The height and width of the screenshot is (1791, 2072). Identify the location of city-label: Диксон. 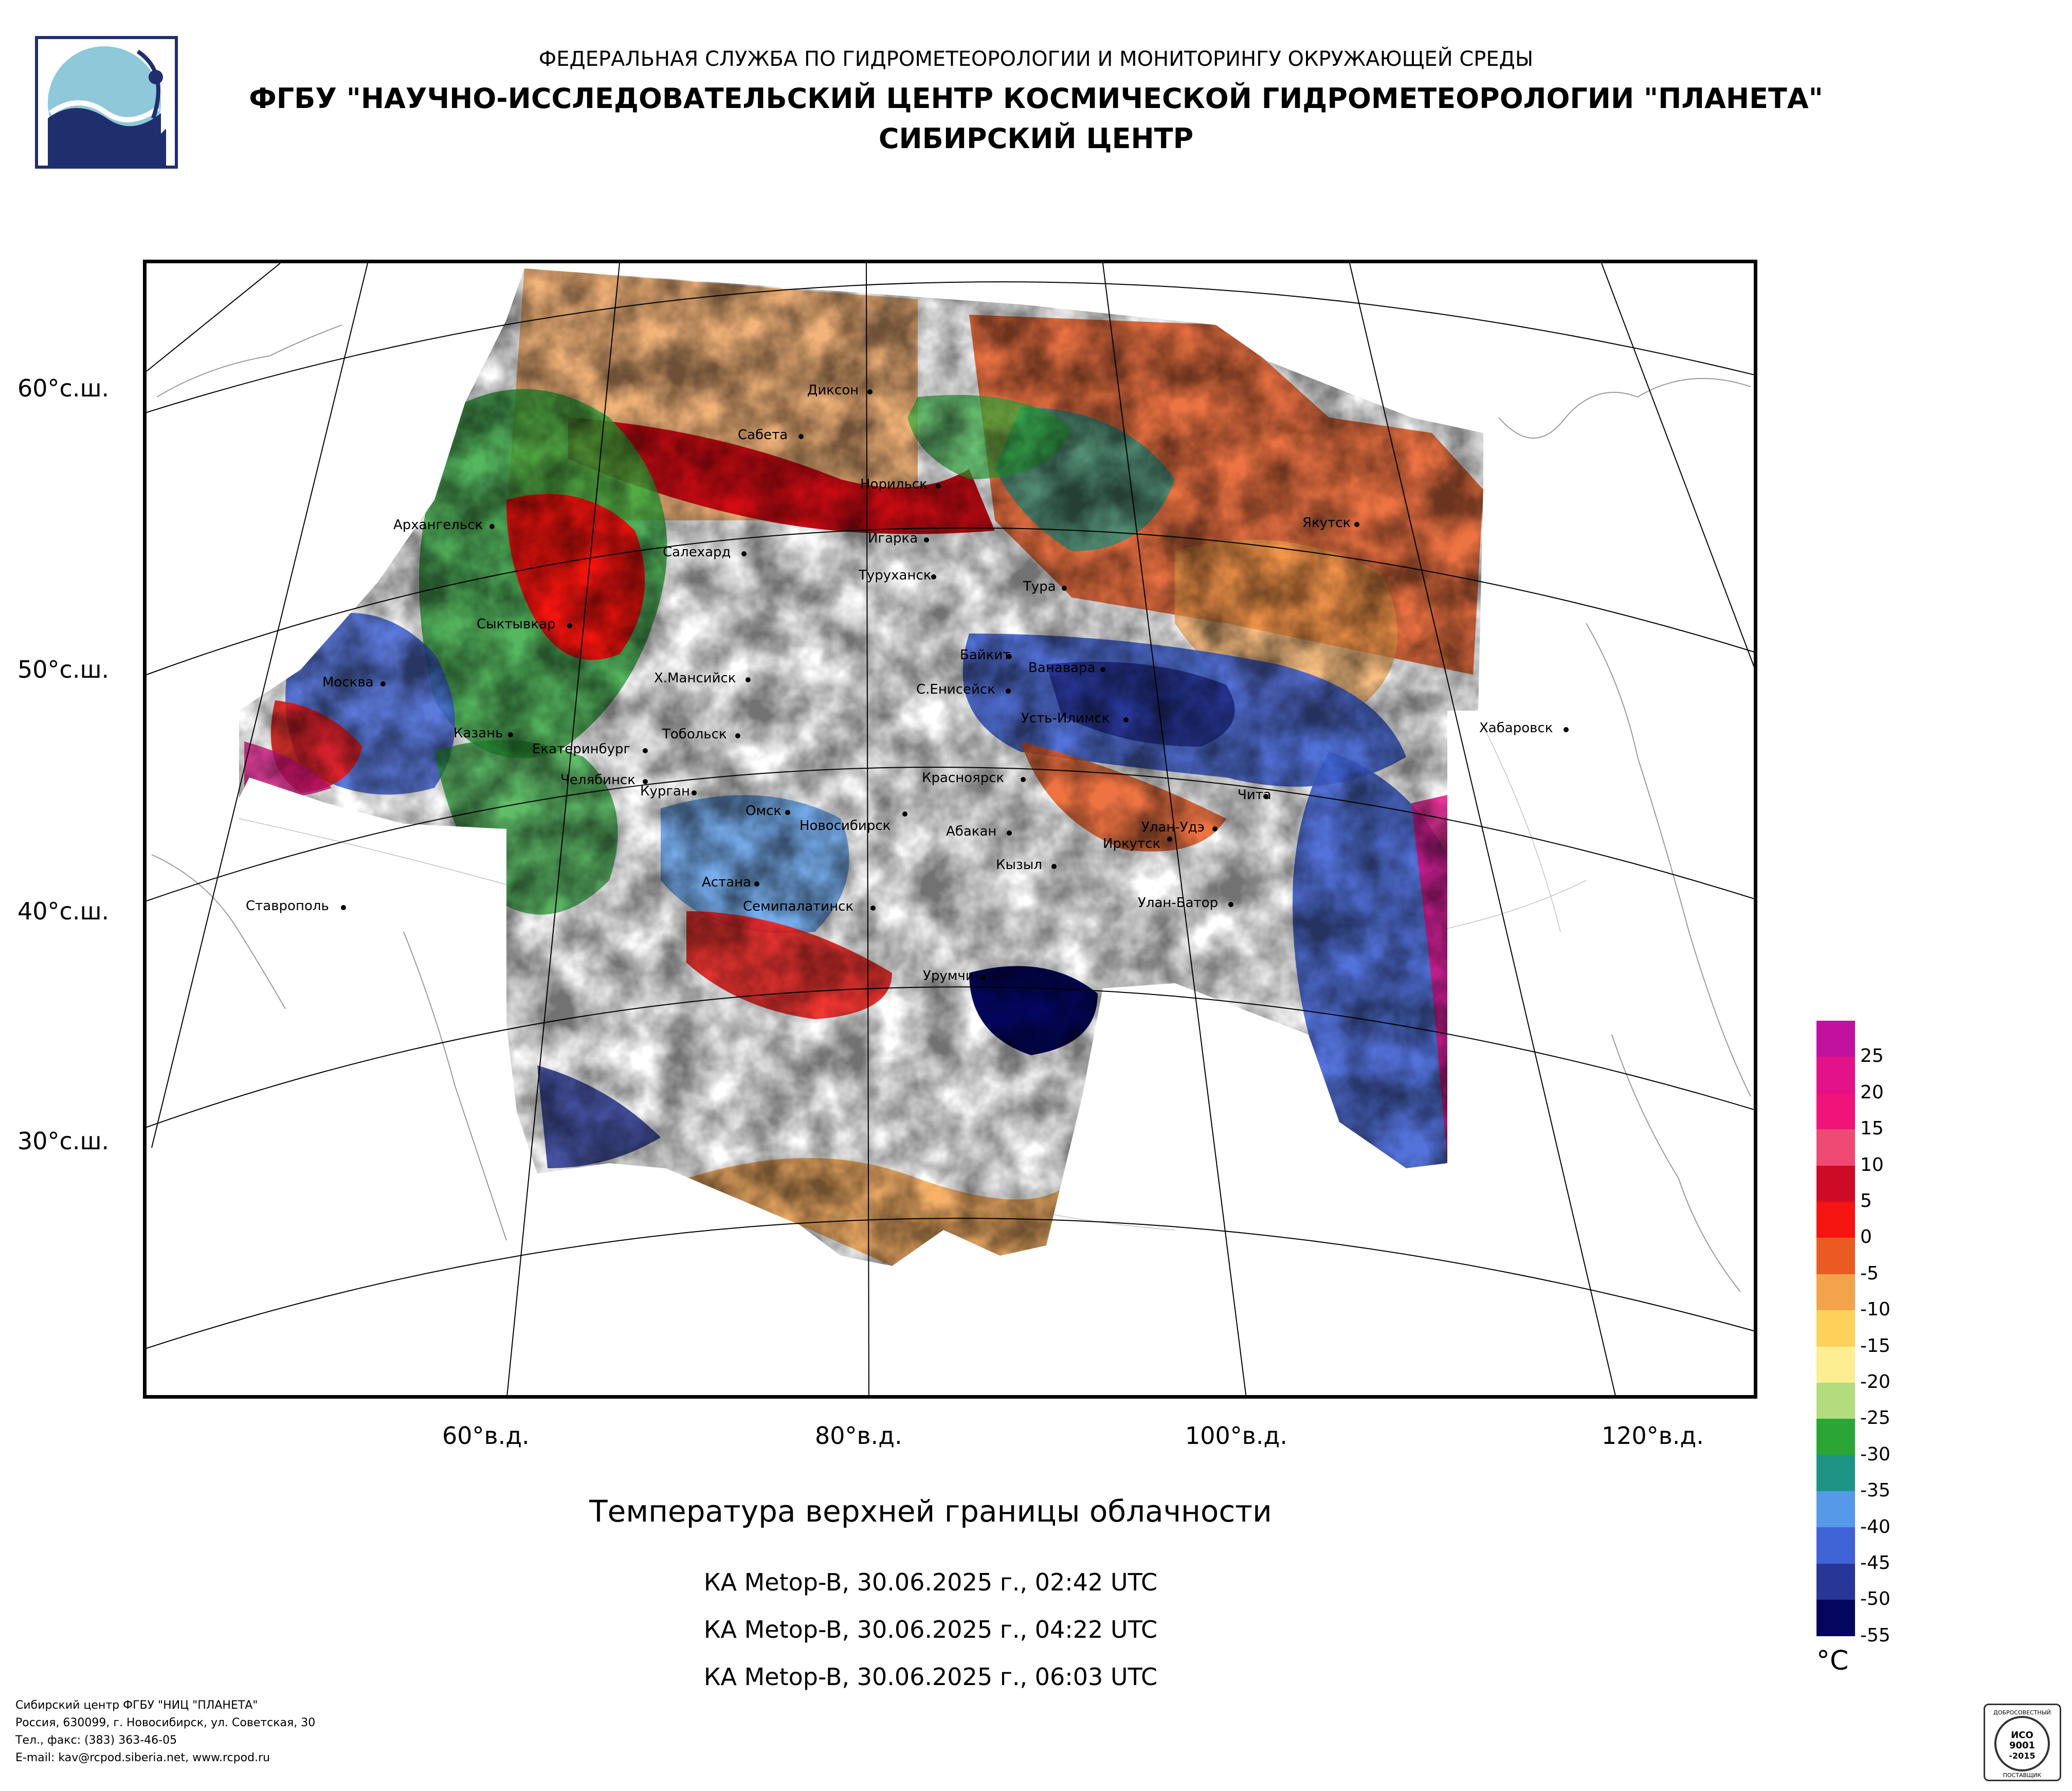
(833, 390).